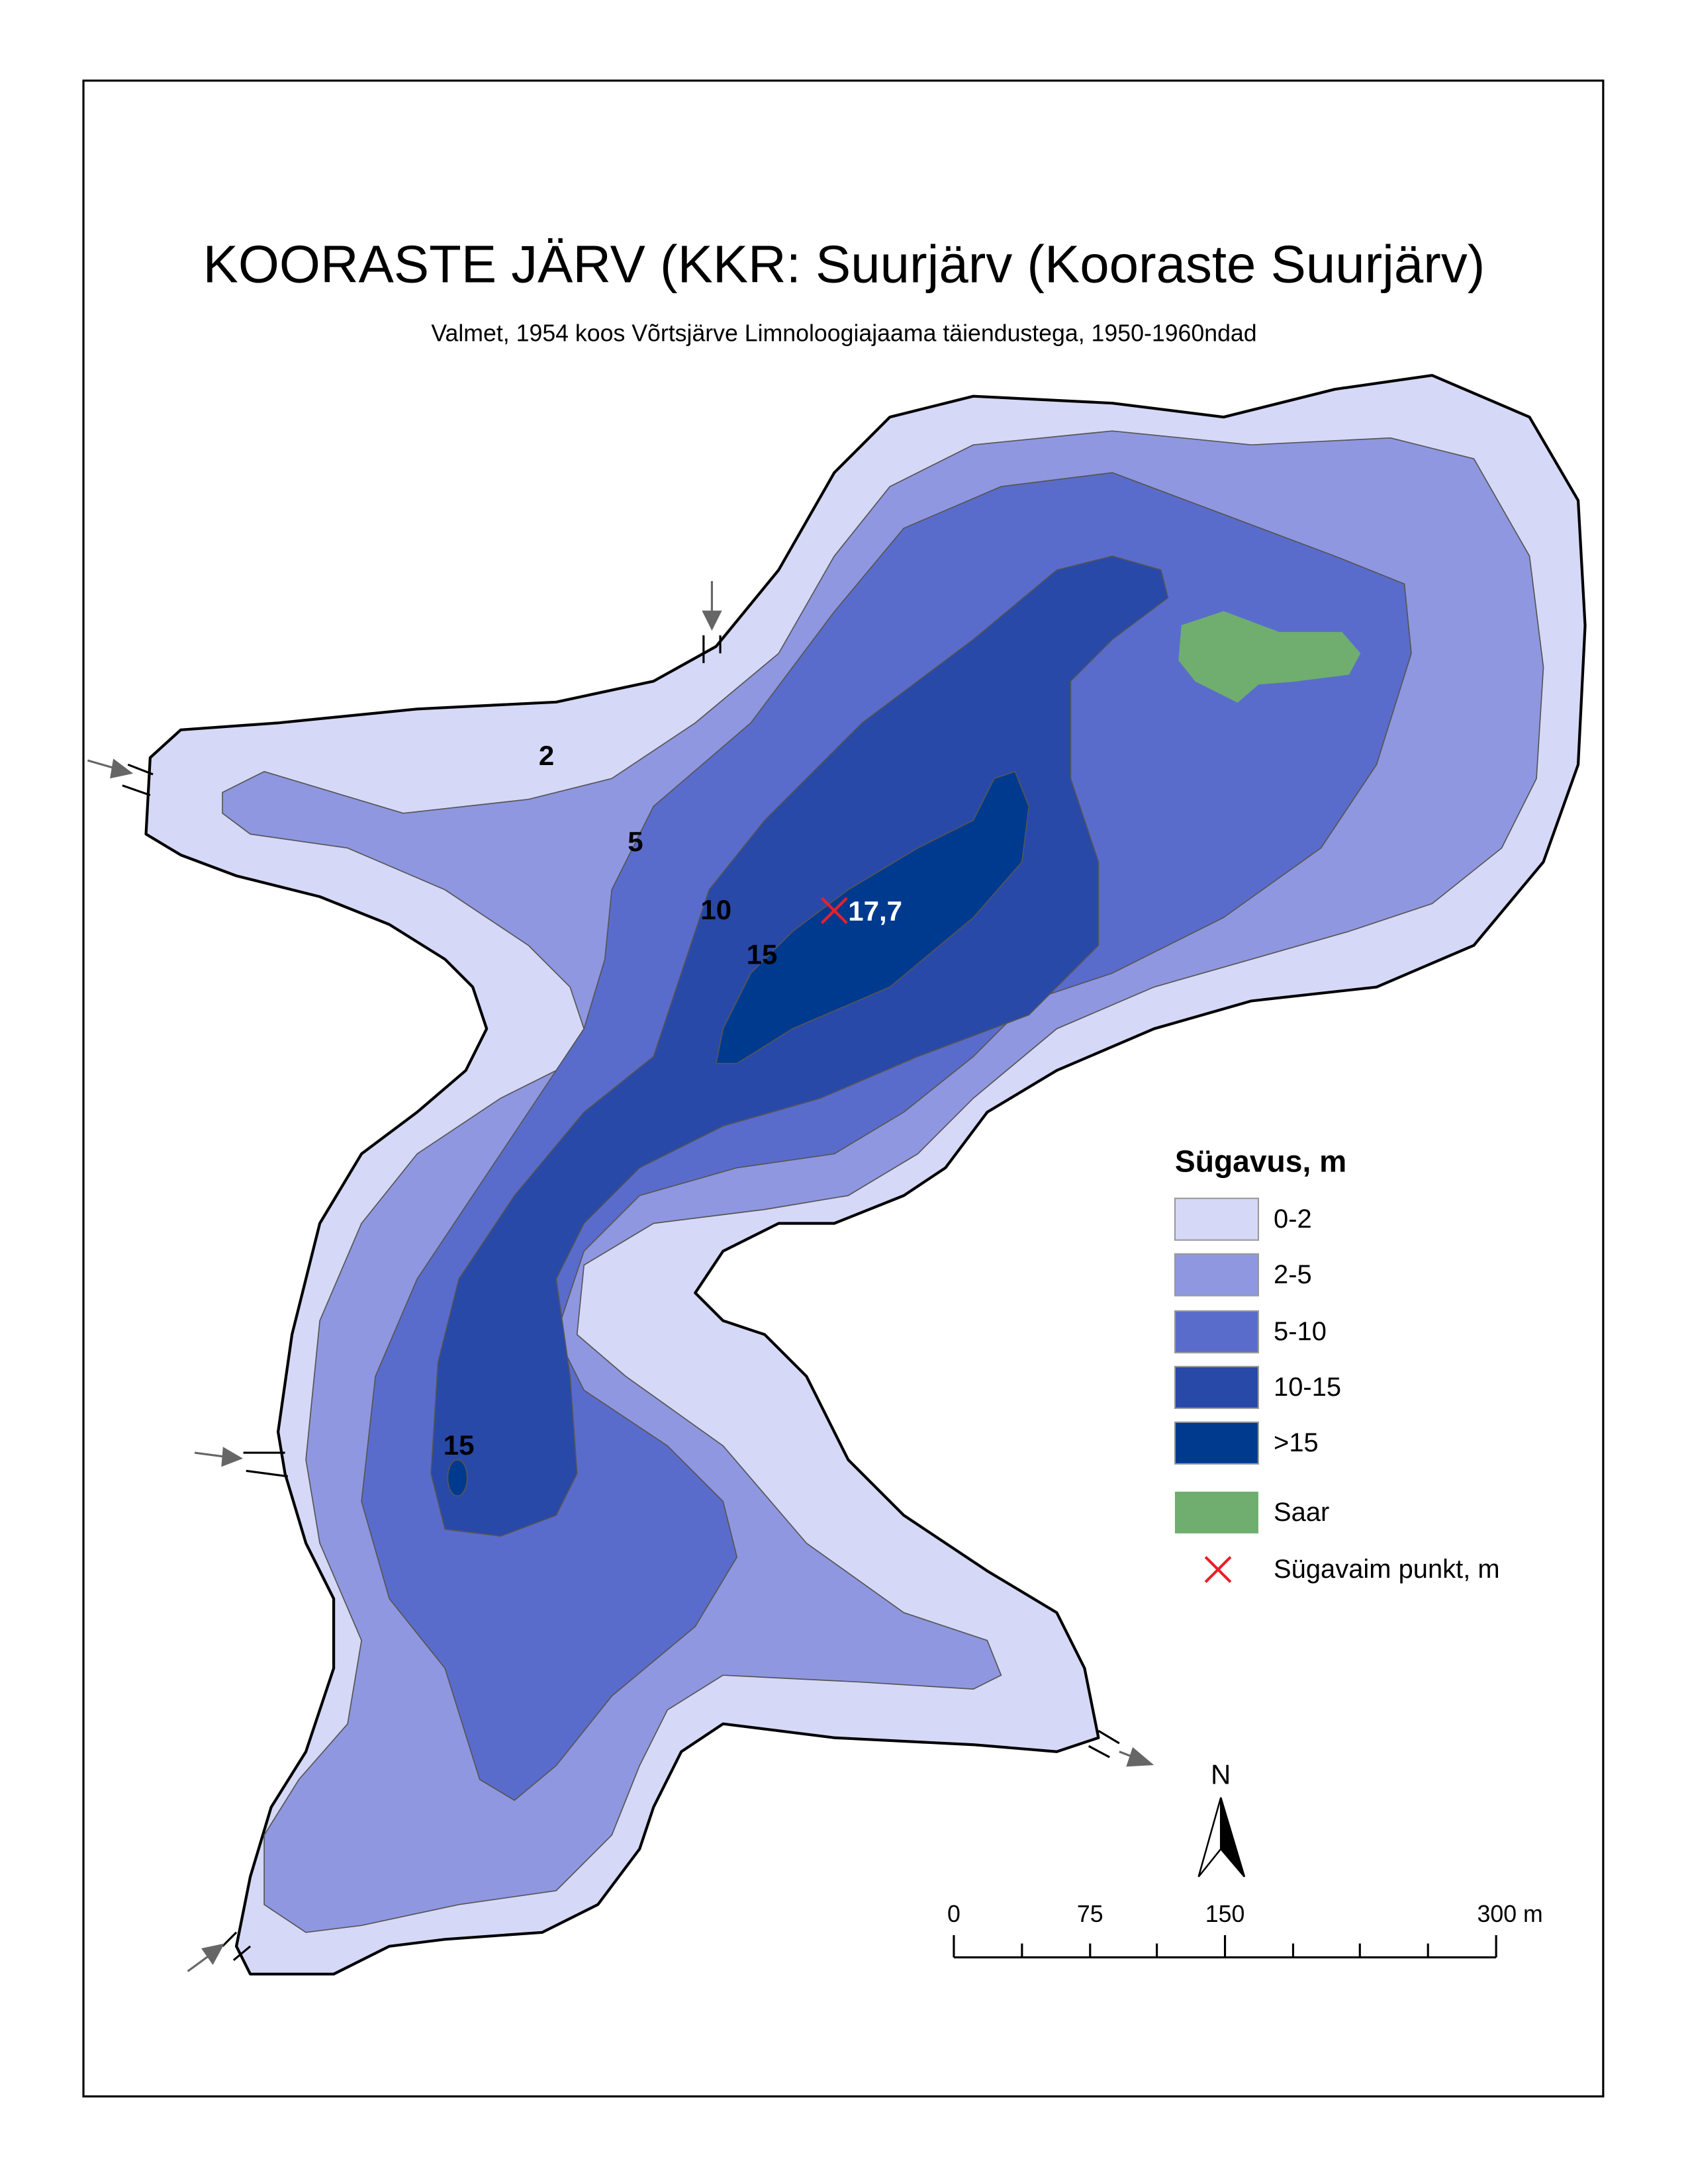 The height and width of the screenshot is (2184, 1688). What do you see at coordinates (834, 911) in the screenshot?
I see `deepest-point-marker` at bounding box center [834, 911].